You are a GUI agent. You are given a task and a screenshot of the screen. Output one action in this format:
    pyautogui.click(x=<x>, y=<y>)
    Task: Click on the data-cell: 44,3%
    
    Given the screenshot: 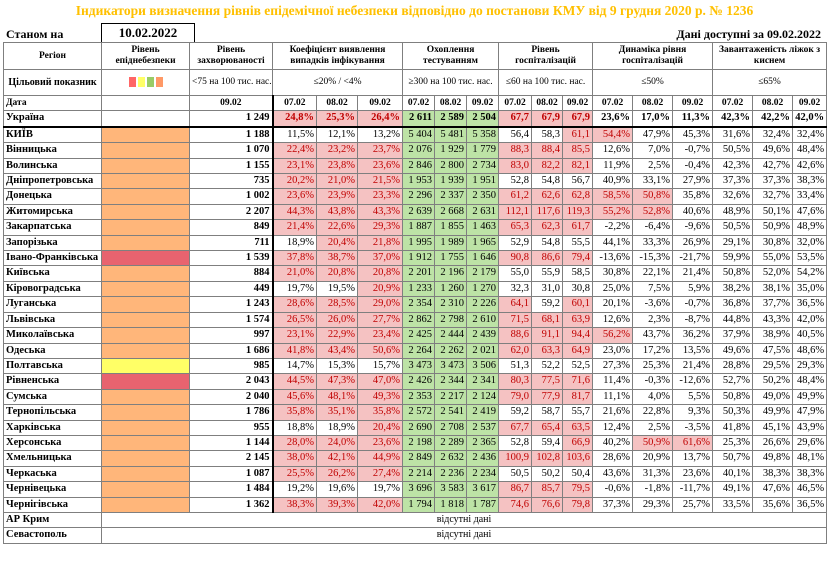 What is the action you would take?
    pyautogui.click(x=294, y=212)
    